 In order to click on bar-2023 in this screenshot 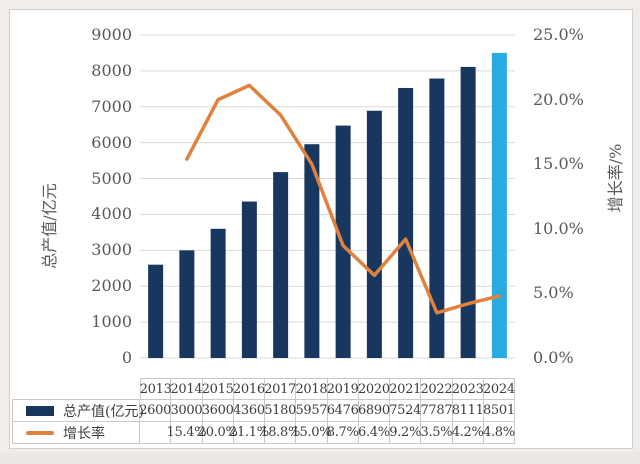, I will do `click(468, 212)`.